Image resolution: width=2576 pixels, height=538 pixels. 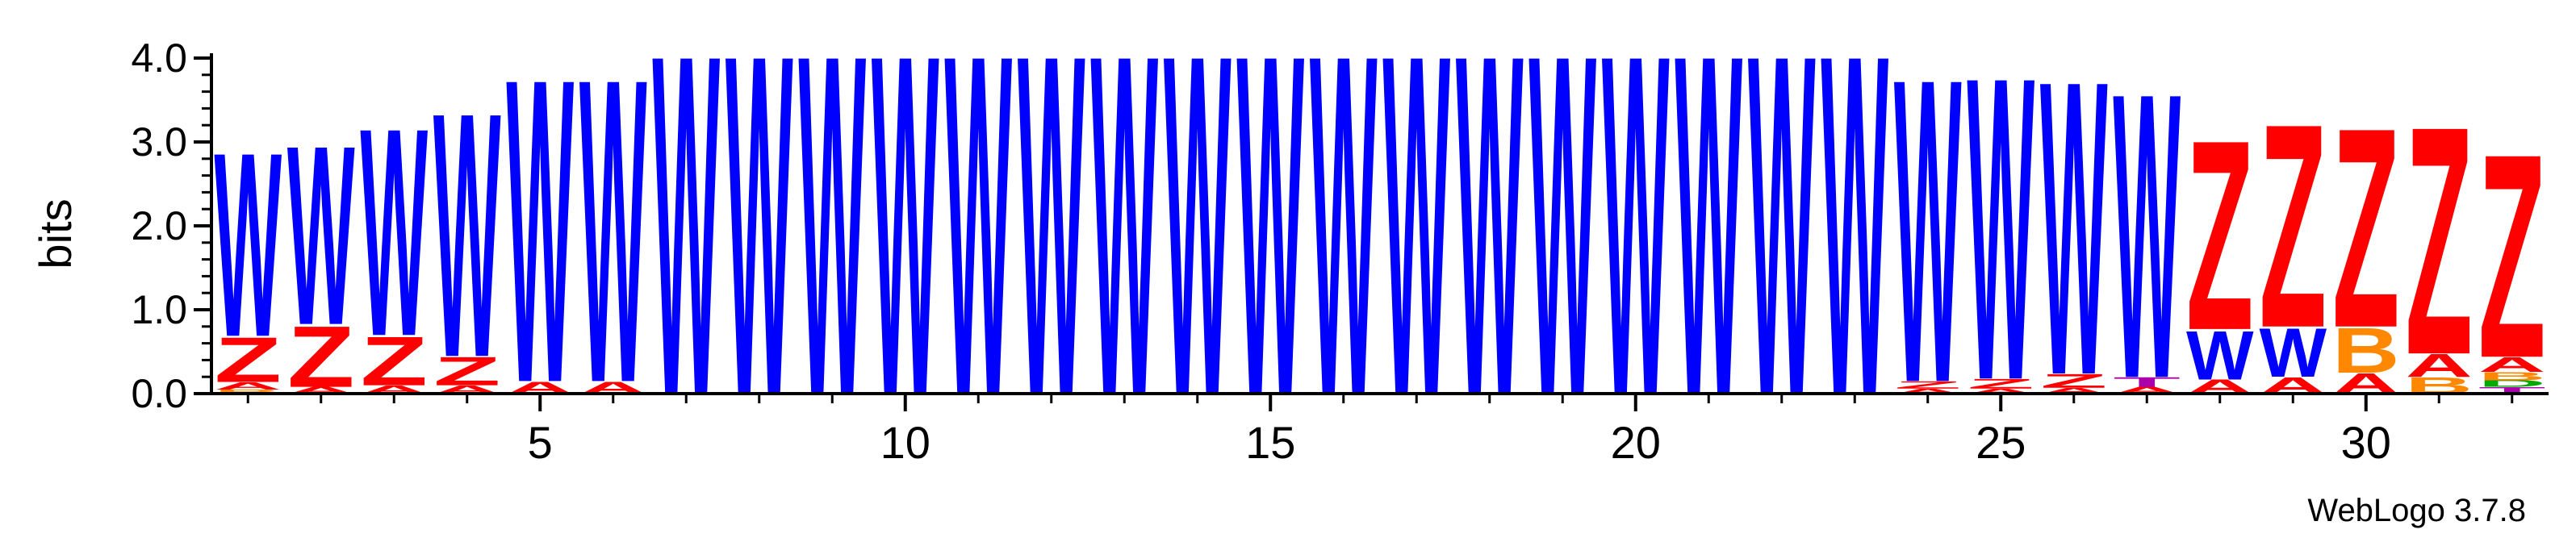 I want to click on glyph-w-pos-11: W, so click(x=978, y=249).